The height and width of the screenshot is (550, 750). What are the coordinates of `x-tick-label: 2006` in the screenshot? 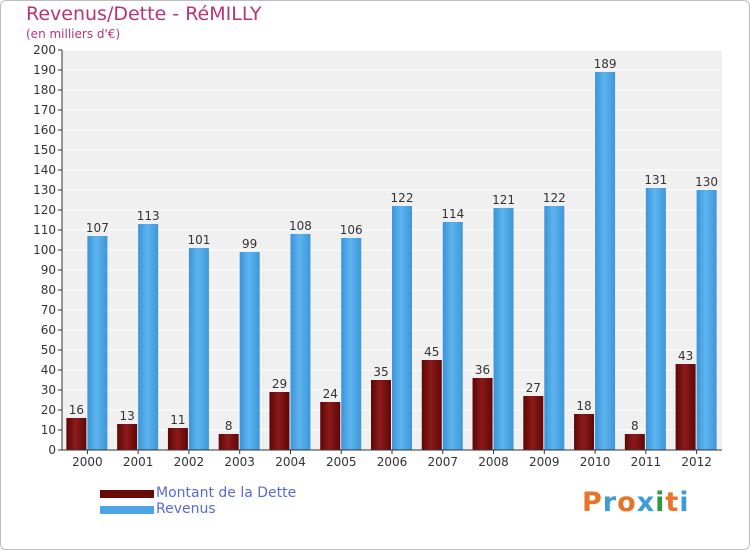 It's located at (392, 462).